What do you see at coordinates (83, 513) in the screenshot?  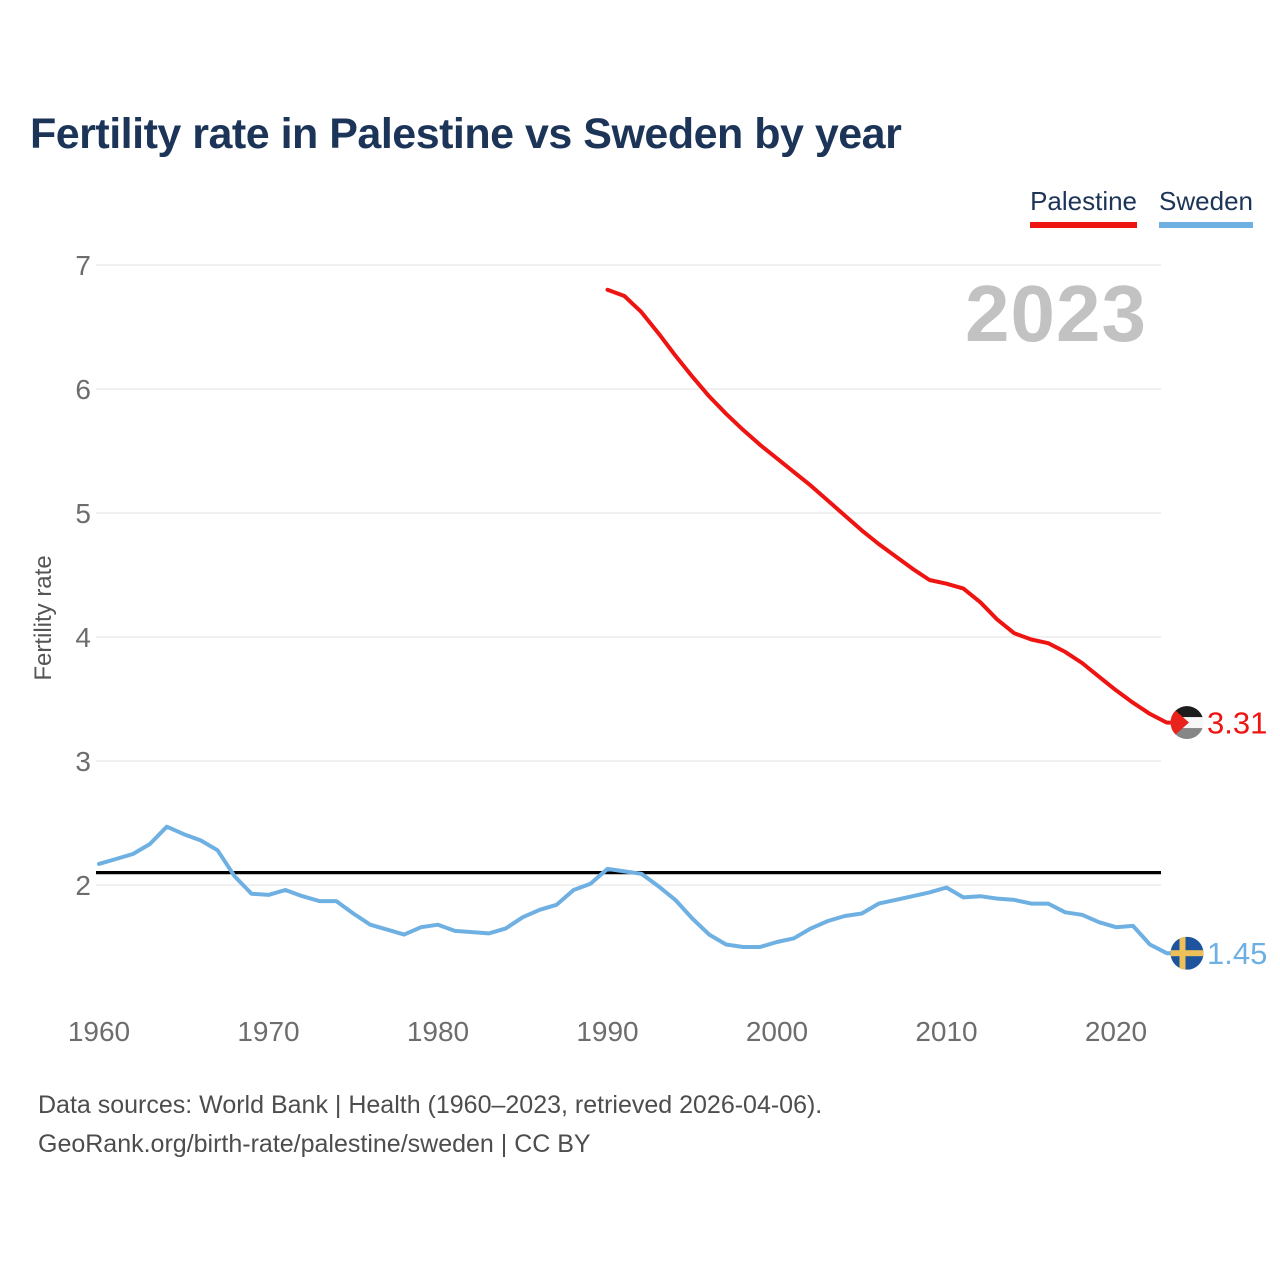 I see `y-tick-label: 5` at bounding box center [83, 513].